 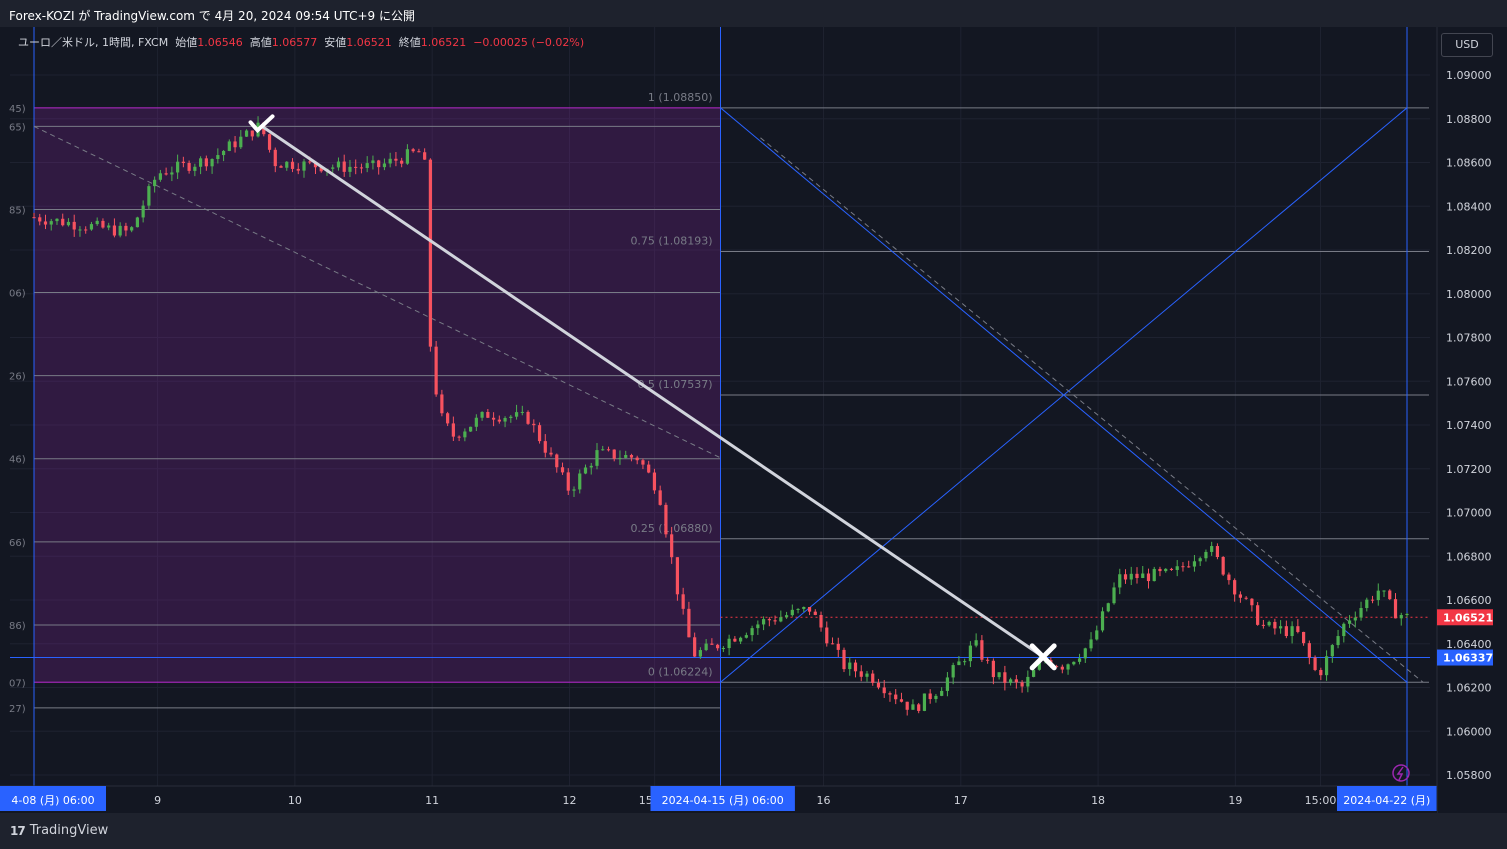 What do you see at coordinates (1321, 800) in the screenshot?
I see `time-label: 15:00` at bounding box center [1321, 800].